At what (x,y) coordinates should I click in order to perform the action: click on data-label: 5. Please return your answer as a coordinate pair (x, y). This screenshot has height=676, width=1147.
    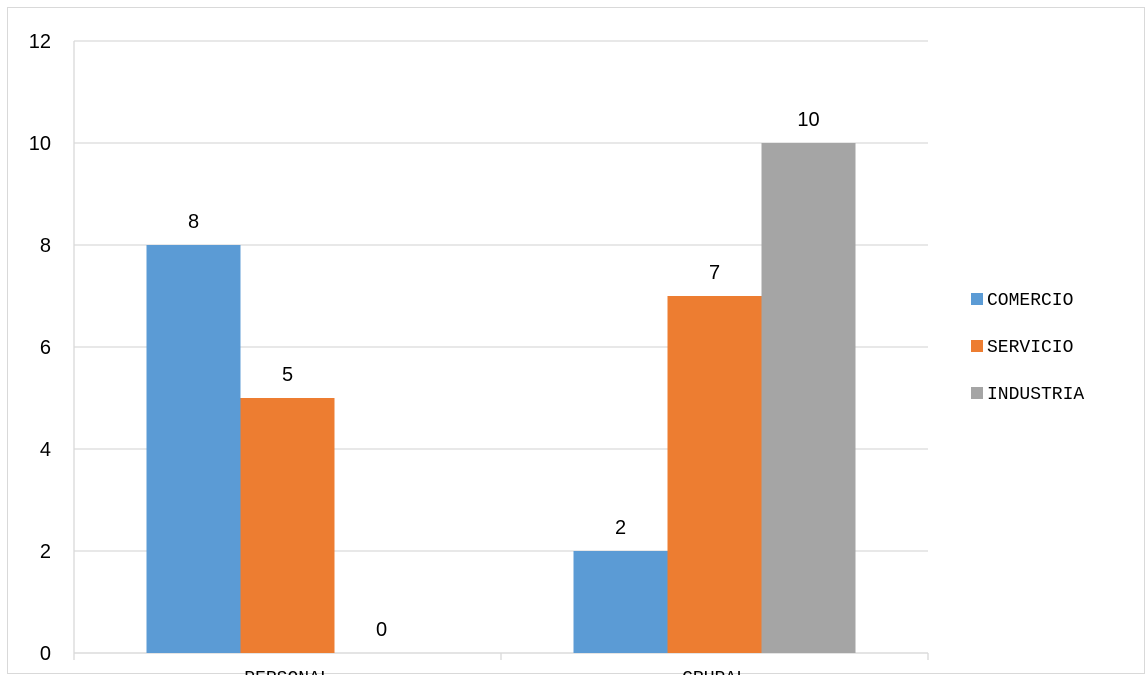
    Looking at the image, I should click on (287, 375).